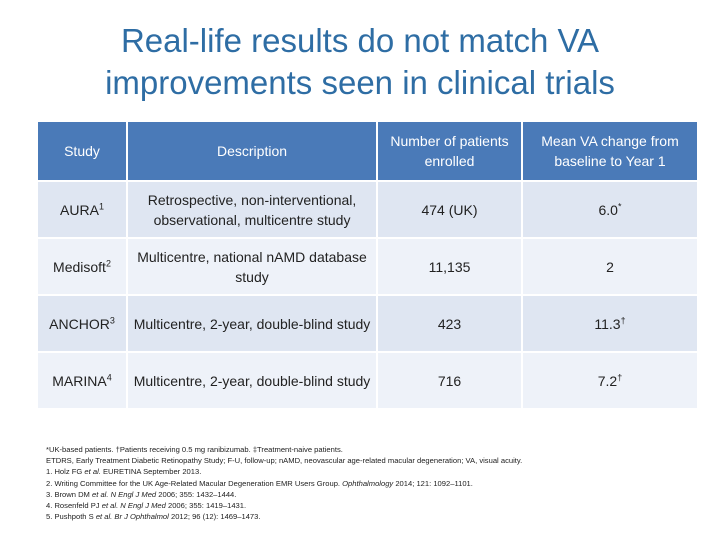  I want to click on patients-cell: 474 (UK), so click(450, 208).